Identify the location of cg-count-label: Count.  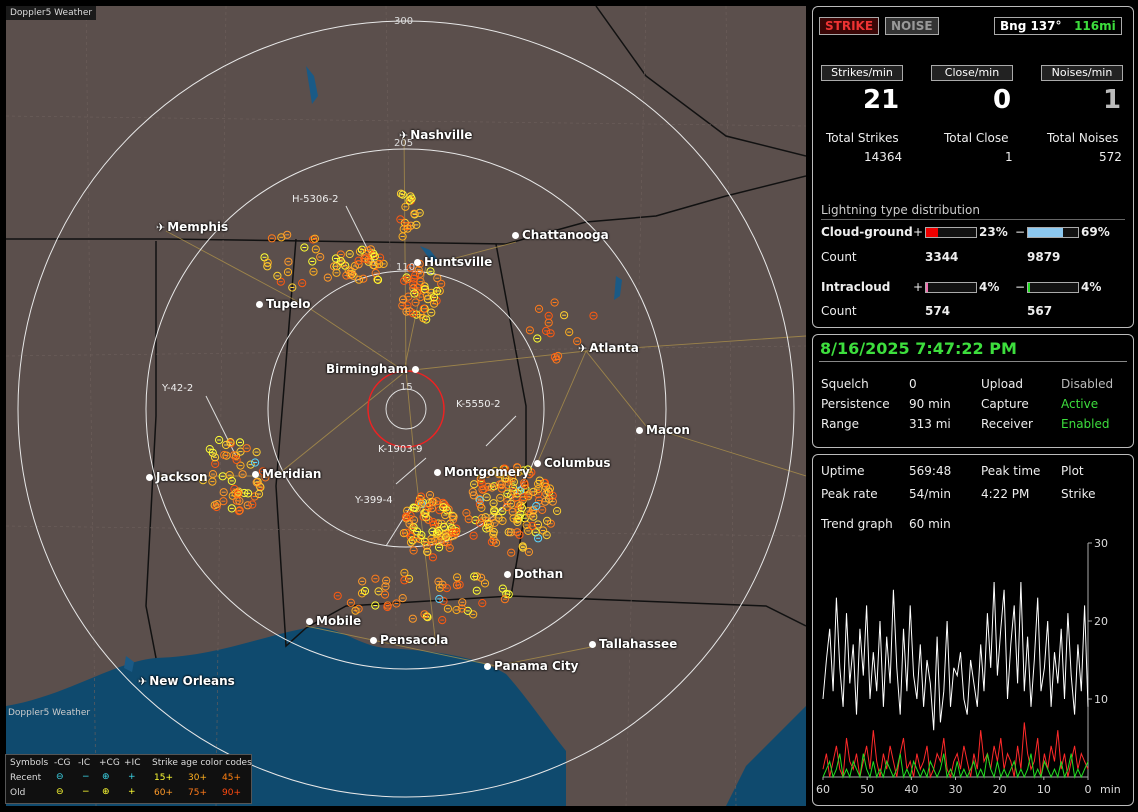
(839, 257).